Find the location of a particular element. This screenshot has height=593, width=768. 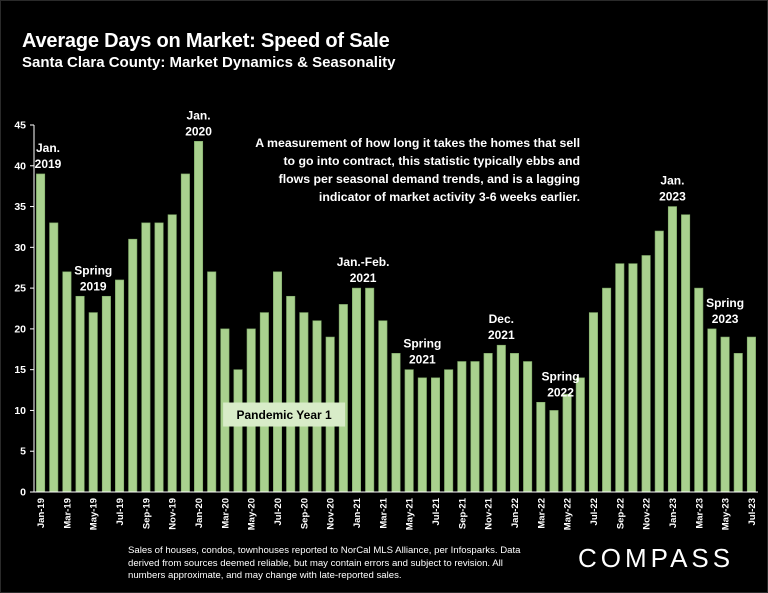

annotation-label: Dec. is located at coordinates (501, 319).